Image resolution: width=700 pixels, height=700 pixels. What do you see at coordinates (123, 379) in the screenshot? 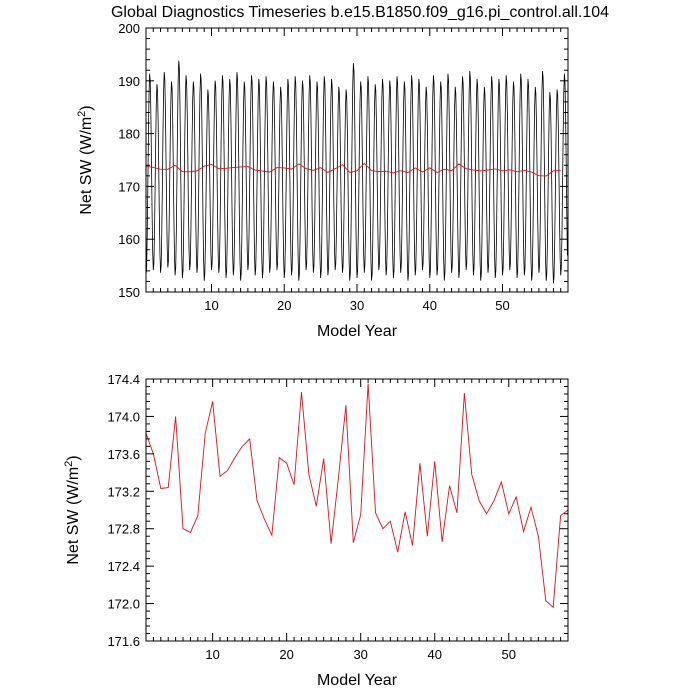
I see `y-tick-label: 174.4` at bounding box center [123, 379].